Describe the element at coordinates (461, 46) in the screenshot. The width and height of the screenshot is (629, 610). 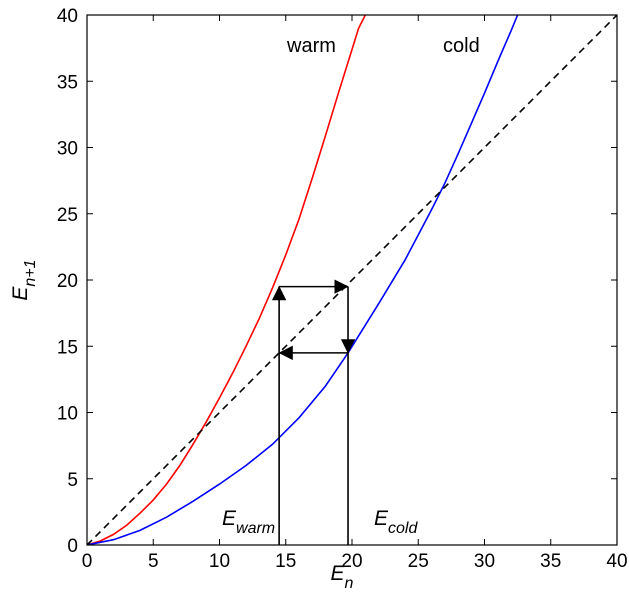
I see `series-label-cold: cold` at that location.